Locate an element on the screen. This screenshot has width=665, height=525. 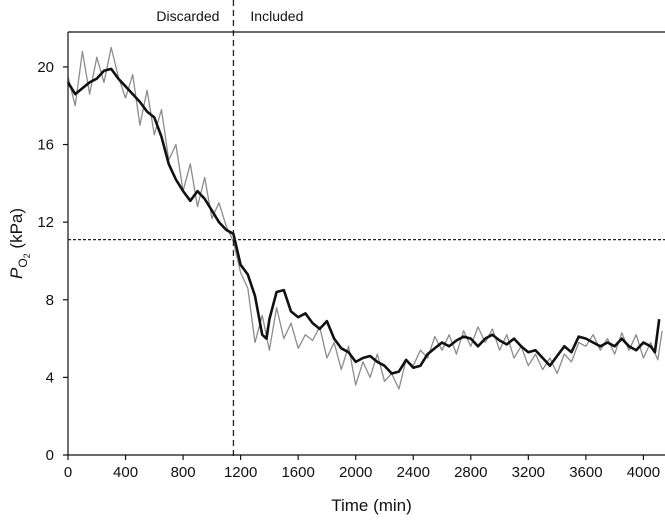
x-tick-label: 4000 is located at coordinates (643, 472).